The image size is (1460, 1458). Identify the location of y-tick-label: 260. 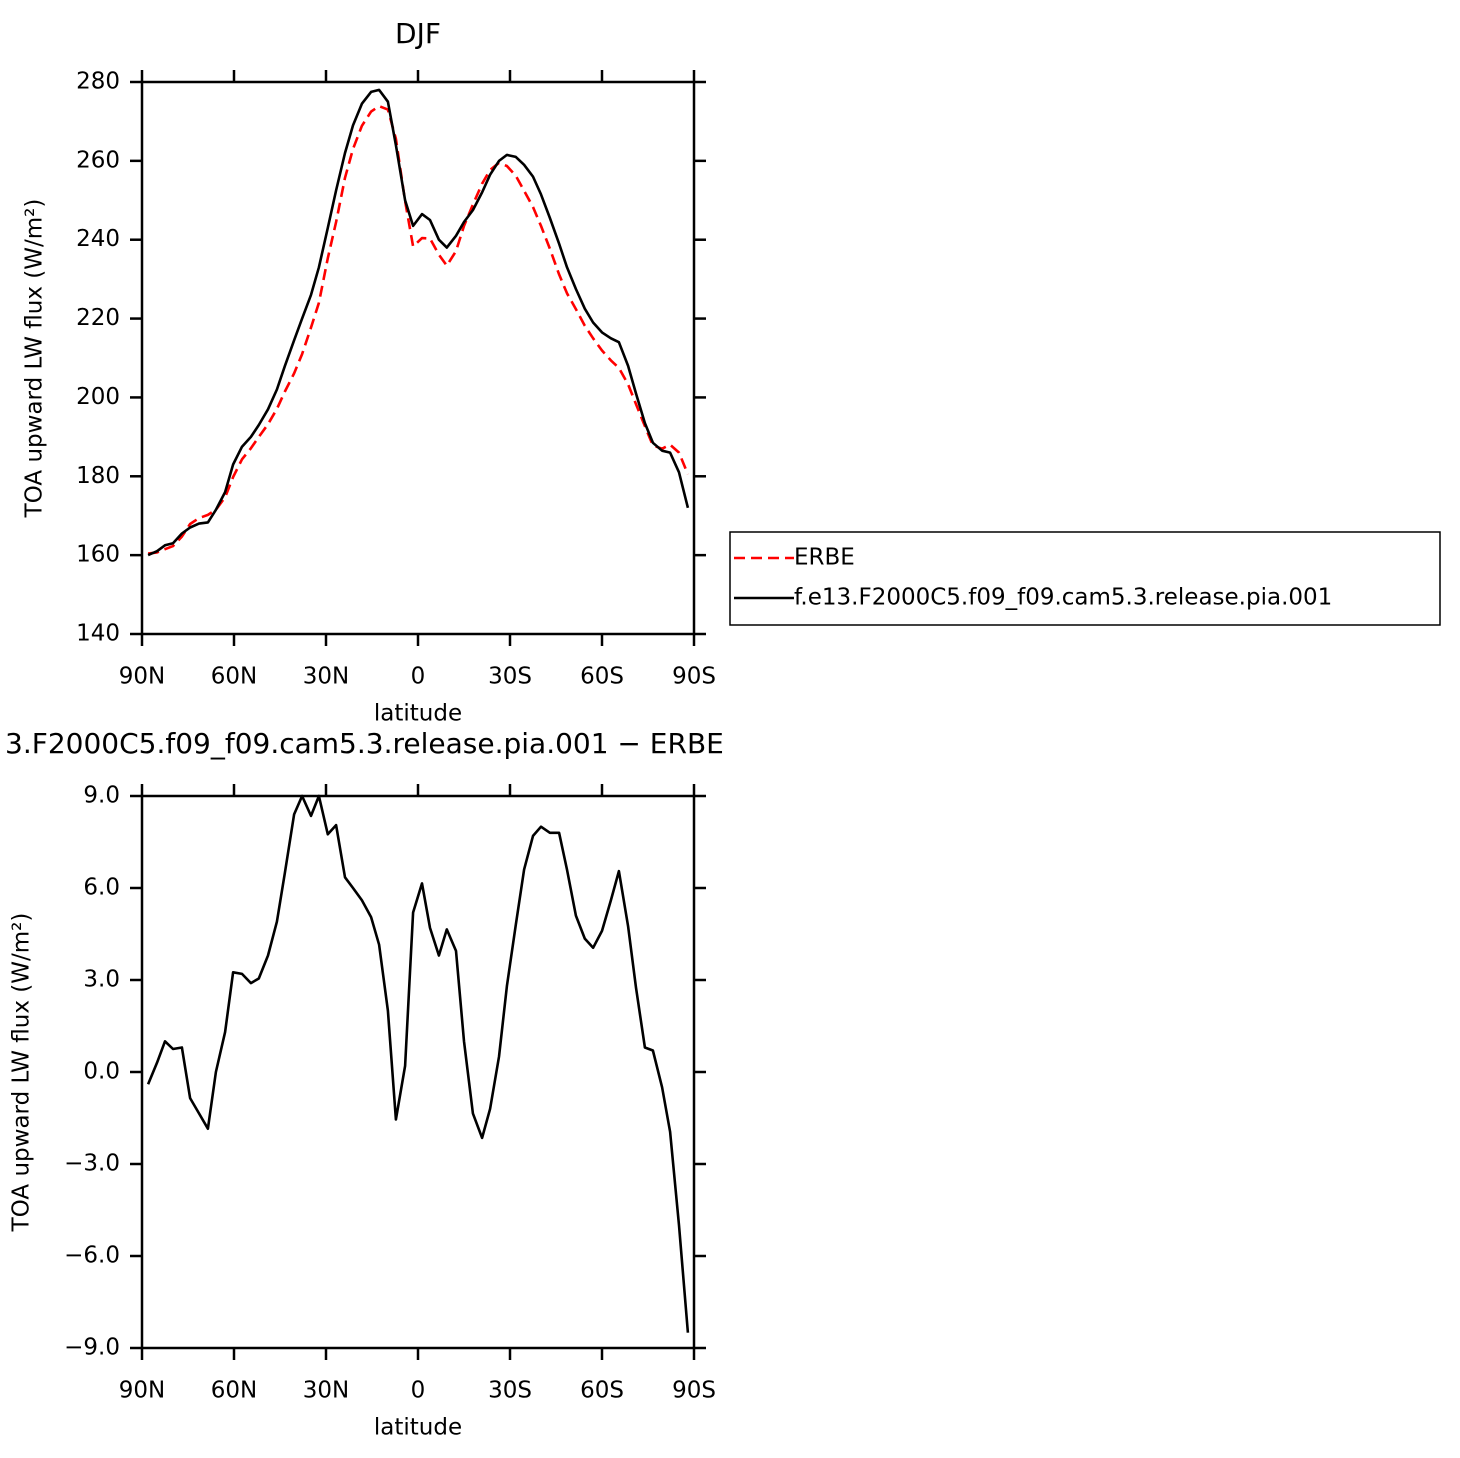
(98, 160).